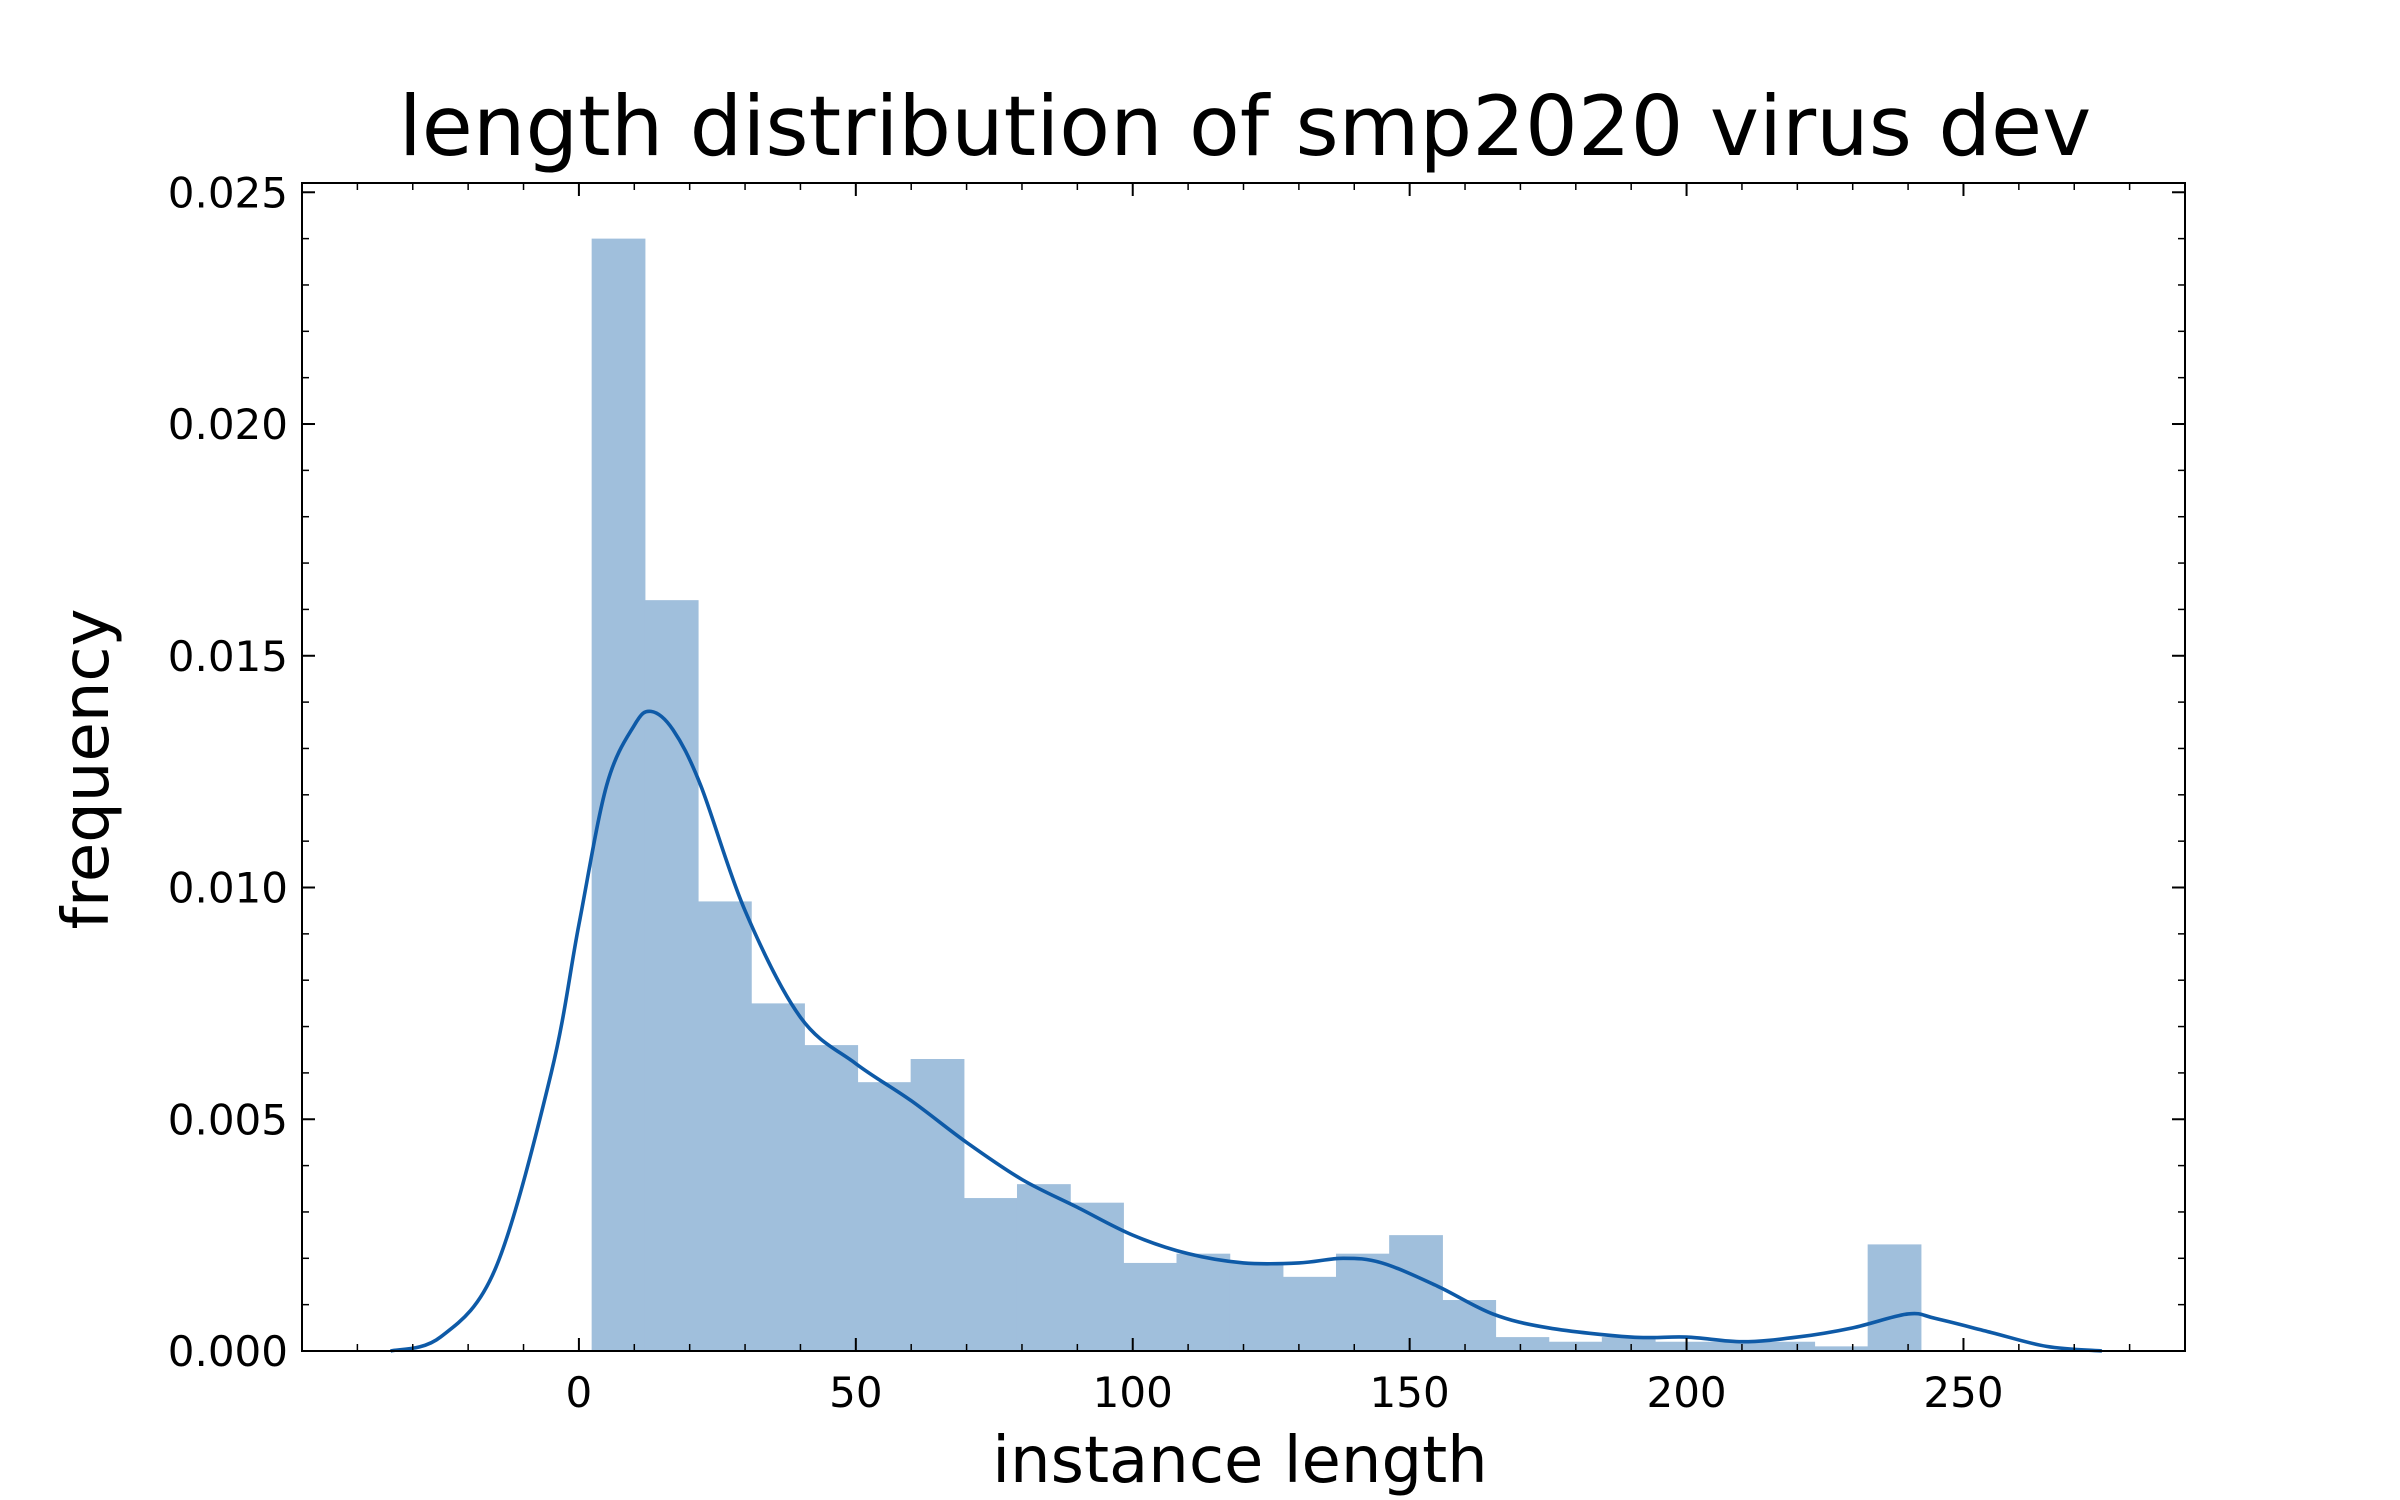 The width and height of the screenshot is (2400, 1500). I want to click on x-tick-label: 200, so click(1686, 1392).